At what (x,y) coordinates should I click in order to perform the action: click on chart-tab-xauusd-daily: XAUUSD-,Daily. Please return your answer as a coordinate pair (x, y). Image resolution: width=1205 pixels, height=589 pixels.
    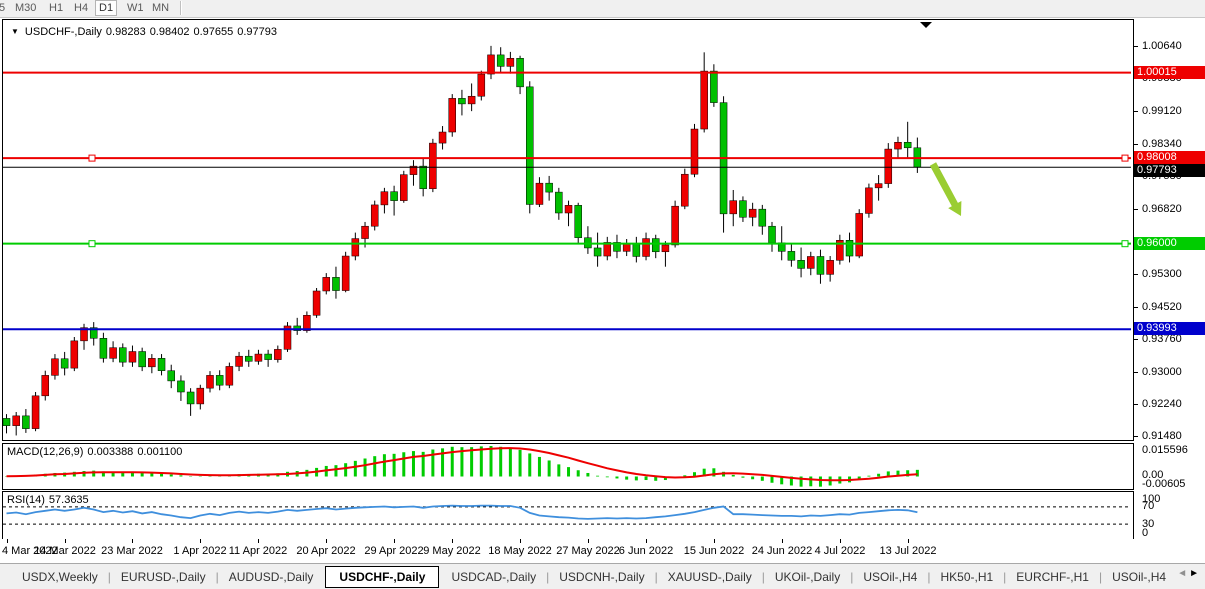
    Looking at the image, I should click on (709, 576).